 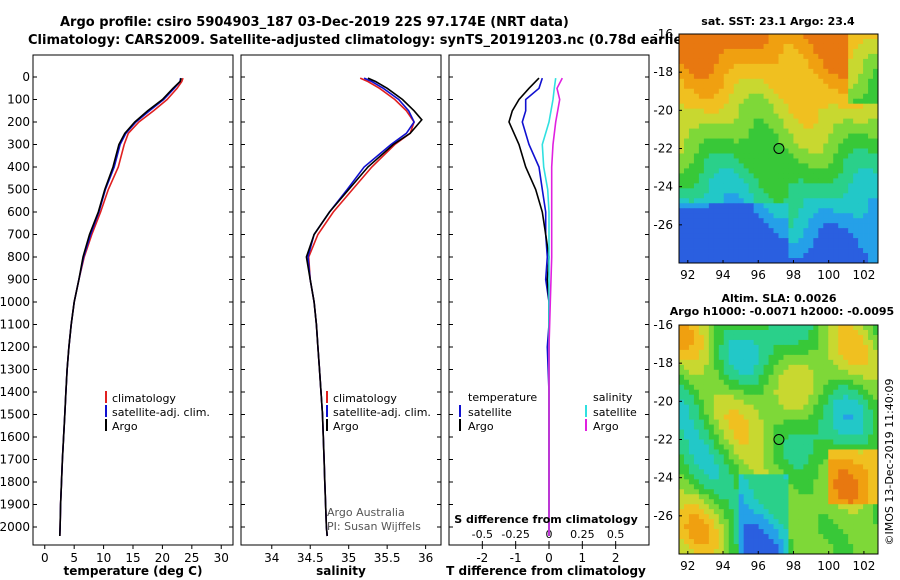 What do you see at coordinates (45, 558) in the screenshot?
I see `x-tick-label: 0` at bounding box center [45, 558].